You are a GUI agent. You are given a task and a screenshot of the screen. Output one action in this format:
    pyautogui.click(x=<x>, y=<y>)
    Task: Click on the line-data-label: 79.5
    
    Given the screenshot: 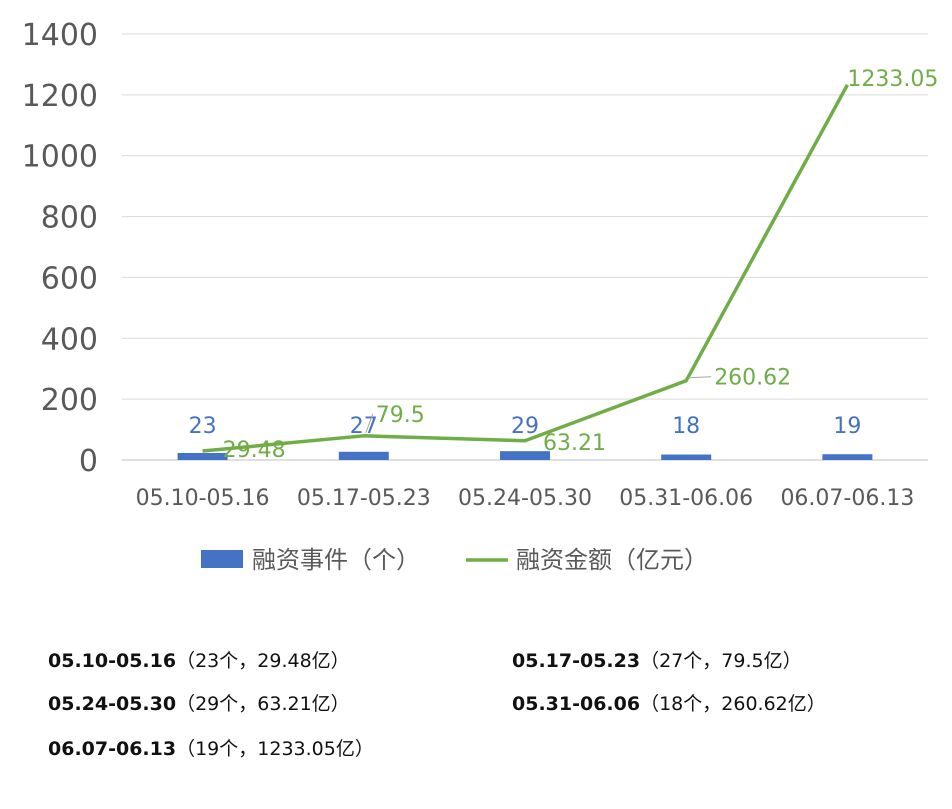 What is the action you would take?
    pyautogui.click(x=400, y=415)
    